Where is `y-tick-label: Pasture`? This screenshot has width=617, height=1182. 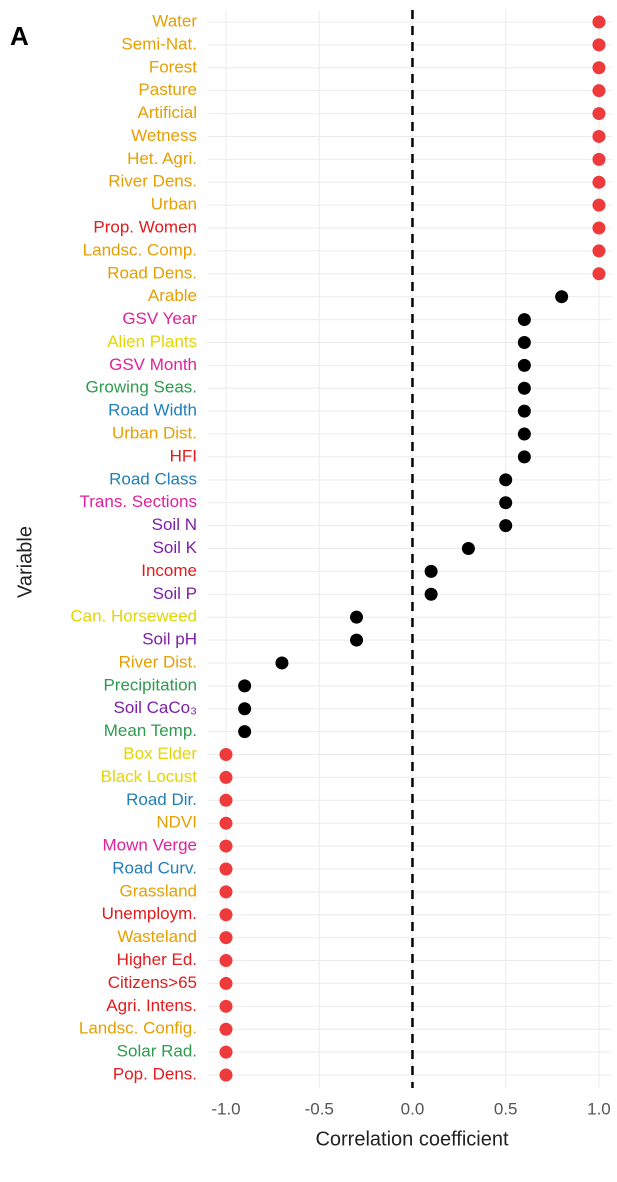 y-tick-label: Pasture is located at coordinates (167, 89).